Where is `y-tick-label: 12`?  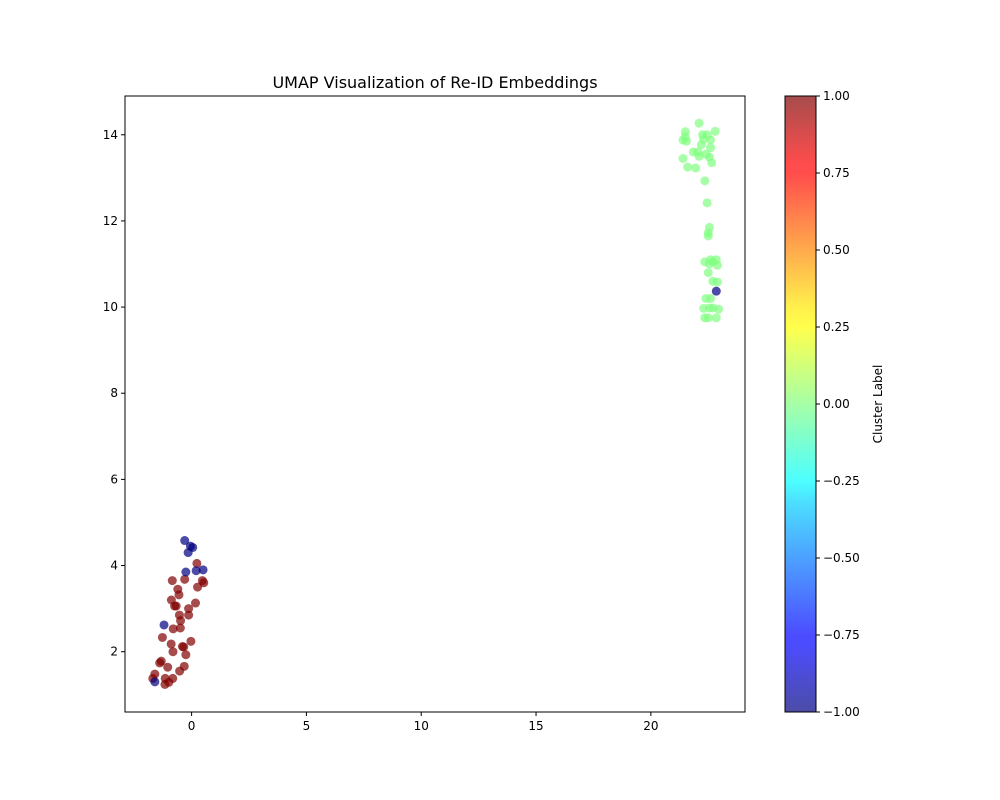
y-tick-label: 12 is located at coordinates (110, 221).